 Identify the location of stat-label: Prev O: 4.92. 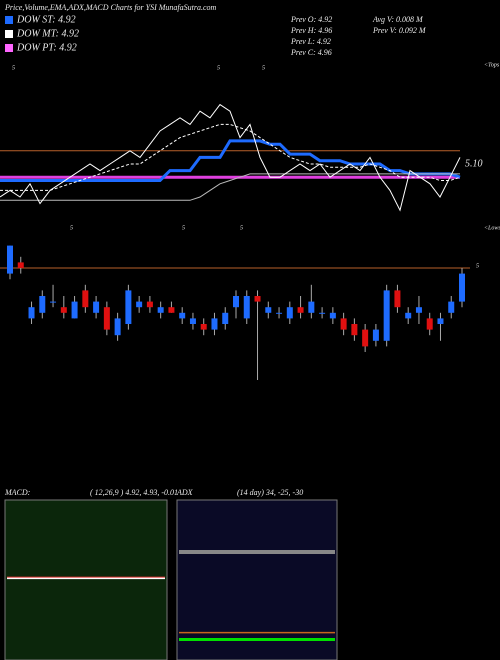
(311, 19).